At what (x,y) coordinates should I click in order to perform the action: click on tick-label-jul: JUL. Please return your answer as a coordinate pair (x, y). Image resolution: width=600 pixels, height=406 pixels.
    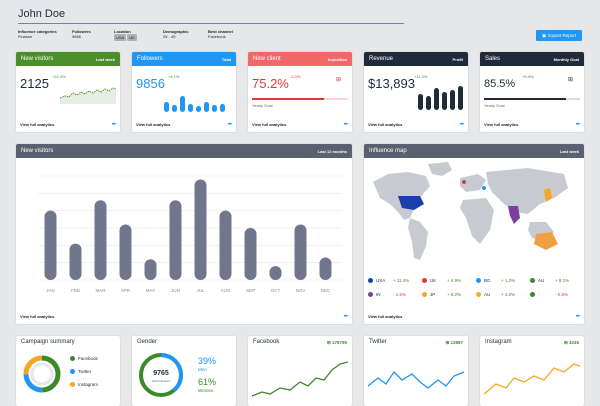
    Looking at the image, I should click on (200, 290).